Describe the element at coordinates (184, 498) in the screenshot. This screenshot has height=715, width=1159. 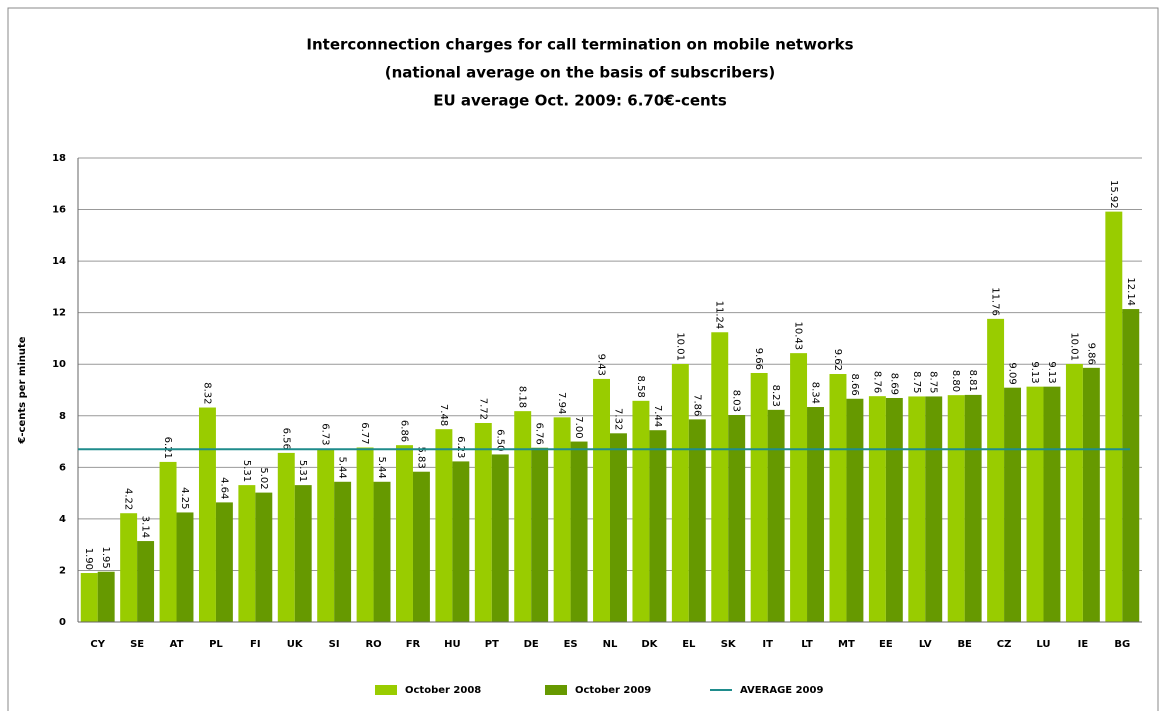
I see `data-label: 4.25` at that location.